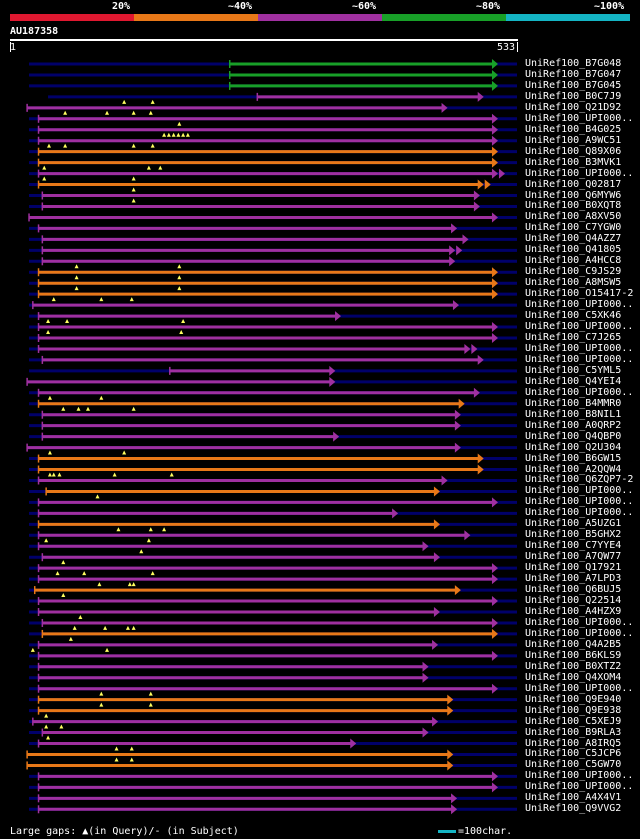 Image resolution: width=640 pixels, height=839 pixels. I want to click on hit-label: UniRef100_B8NIL1, so click(573, 414).